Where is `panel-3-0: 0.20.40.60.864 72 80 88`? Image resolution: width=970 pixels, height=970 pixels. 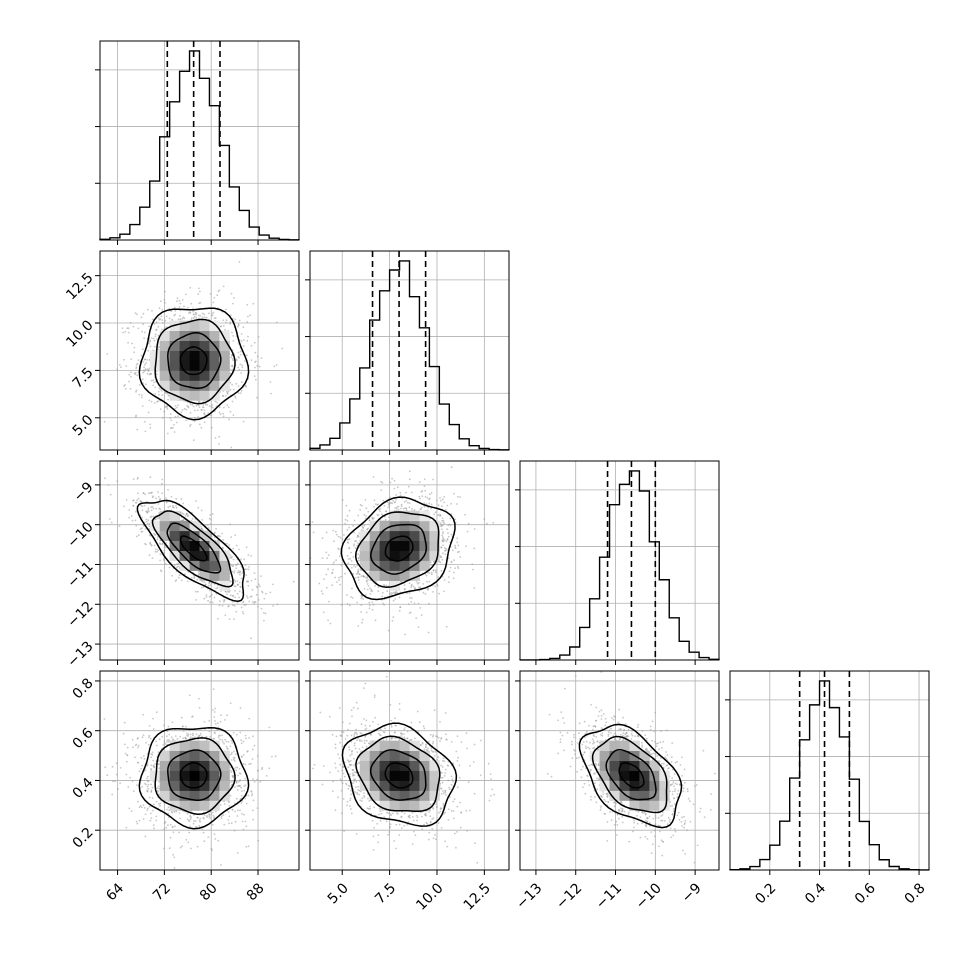 panel-3-0: 0.20.40.60.864 72 80 88 is located at coordinates (185, 787).